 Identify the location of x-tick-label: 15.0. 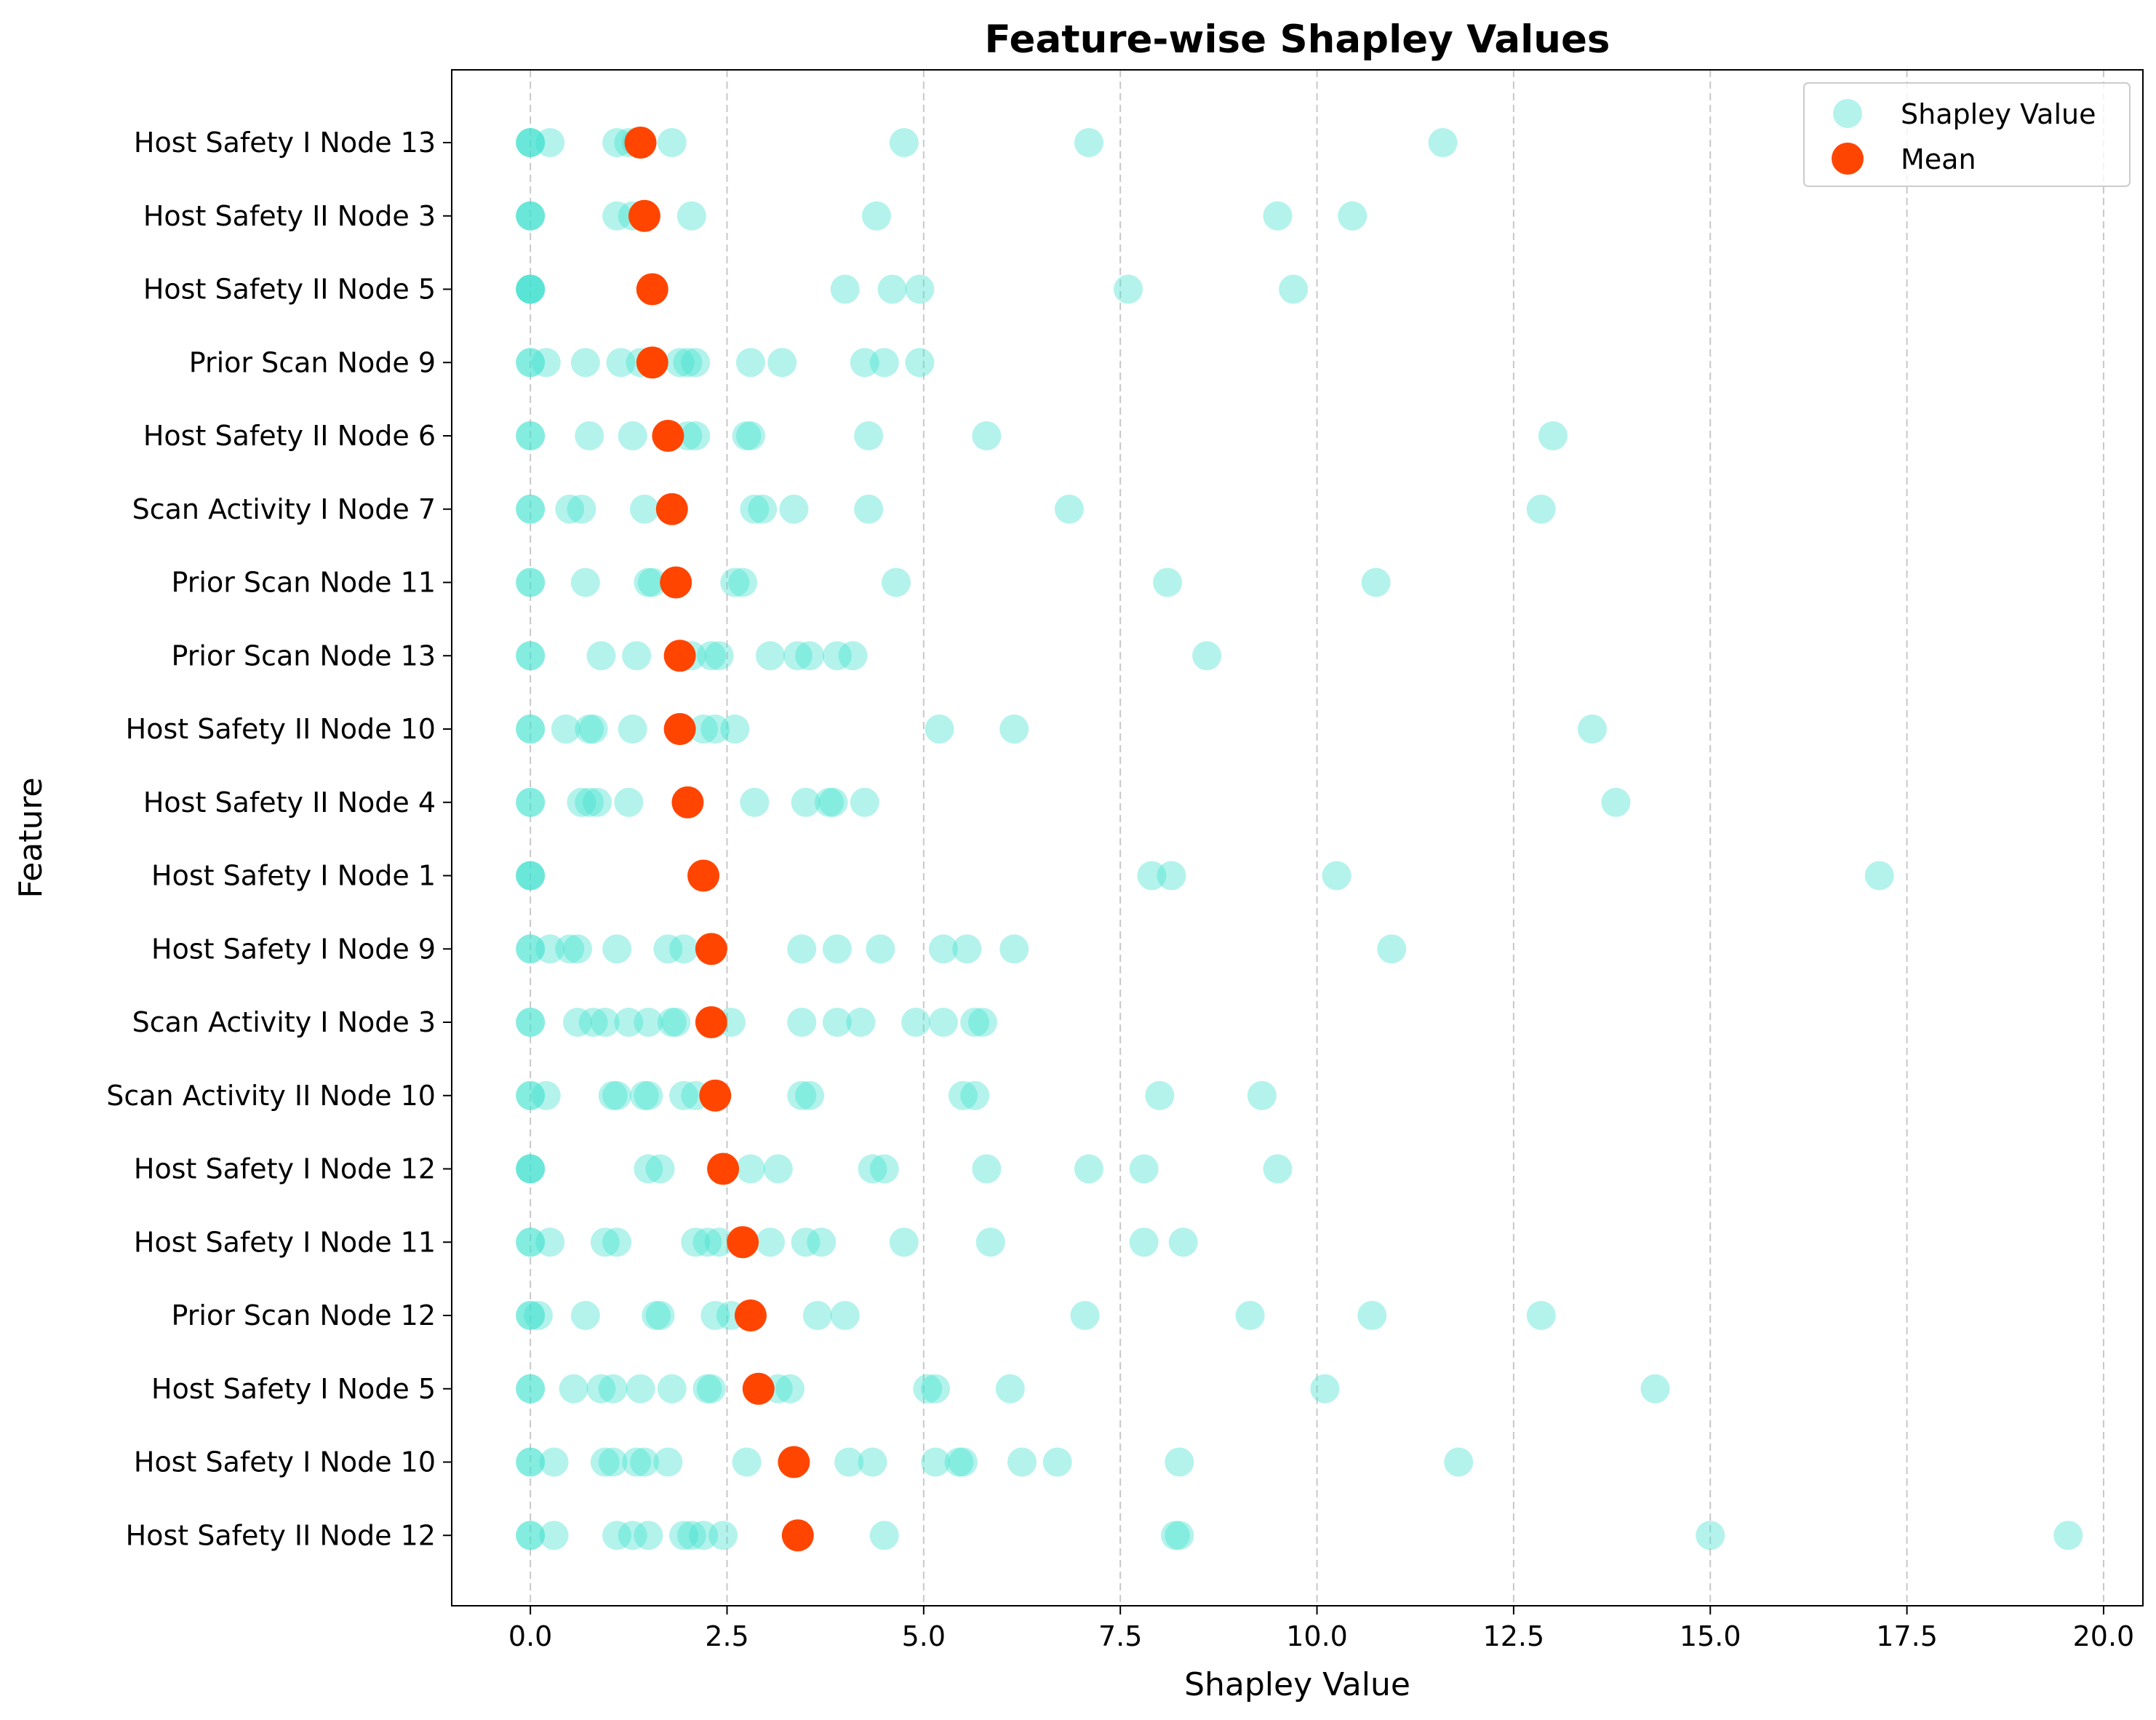
(1710, 1636).